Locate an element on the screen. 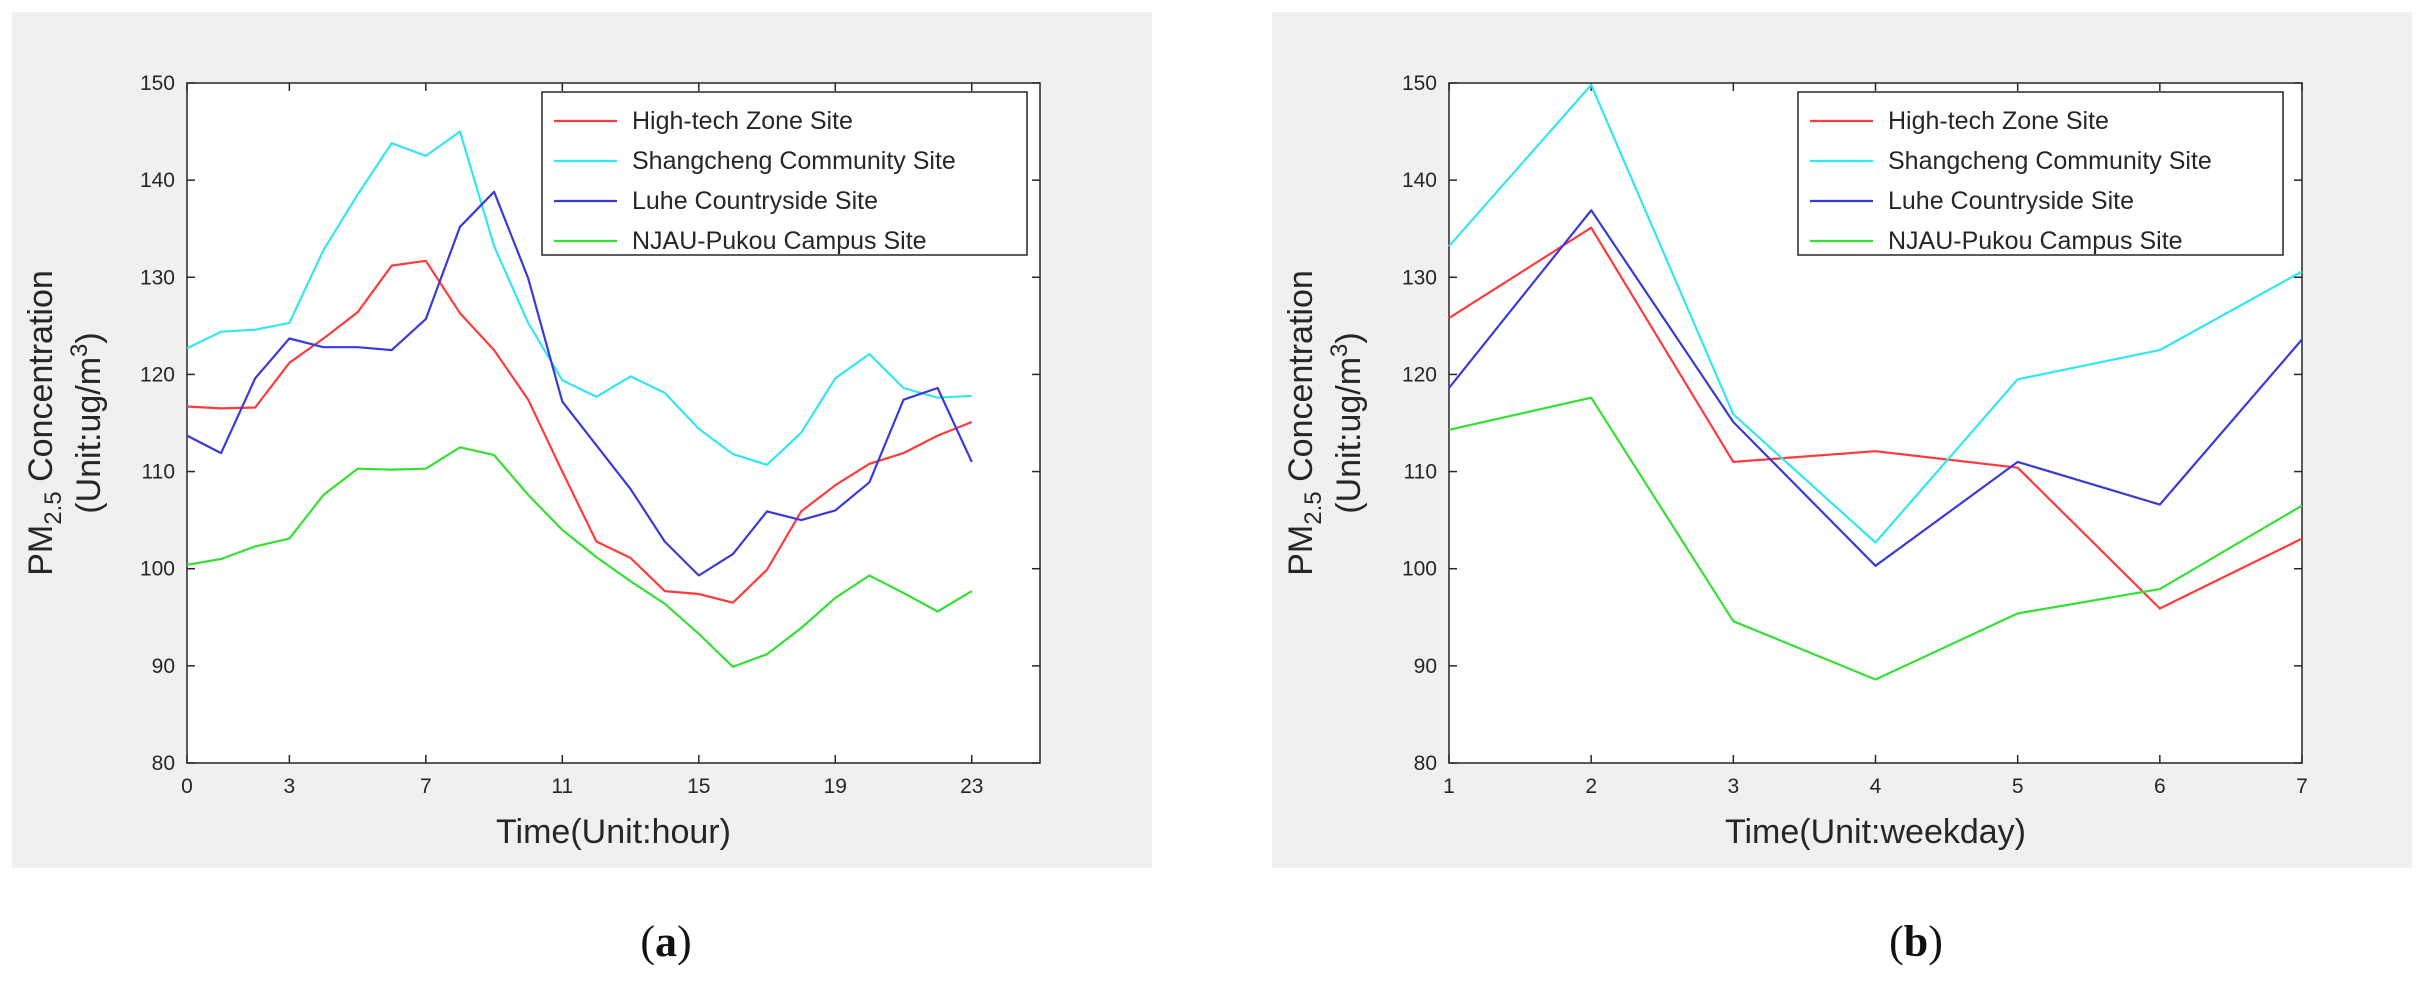  caption-a: (a) is located at coordinates (666, 941).